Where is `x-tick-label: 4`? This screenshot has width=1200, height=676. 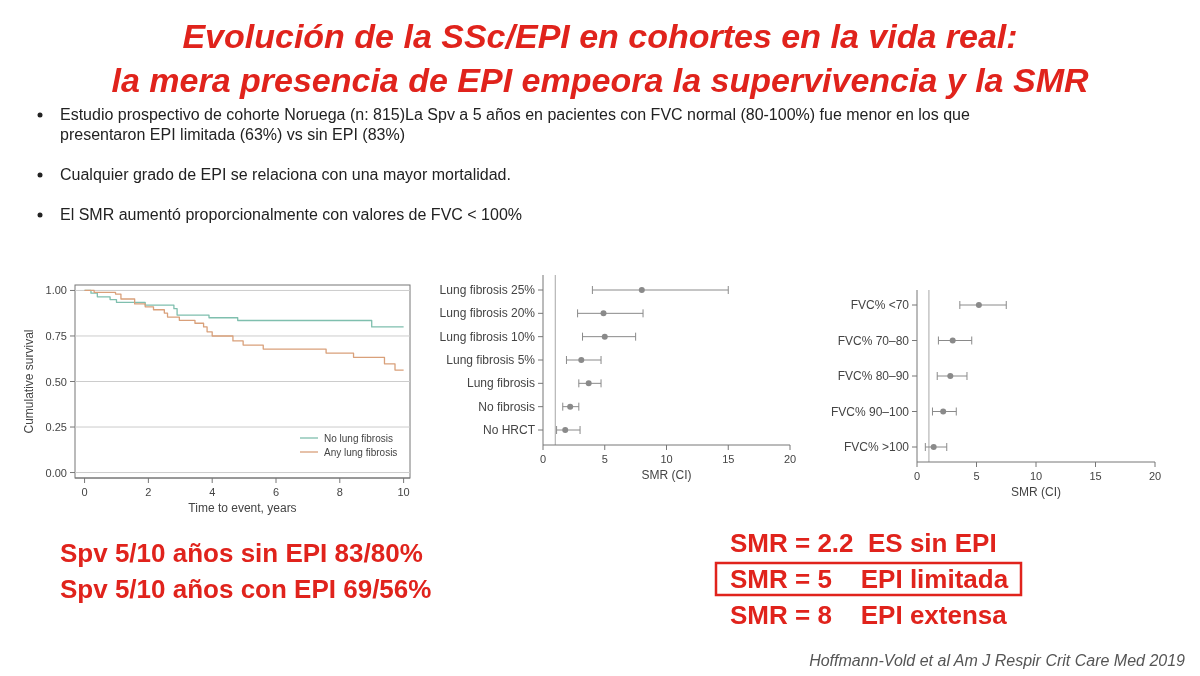 x-tick-label: 4 is located at coordinates (212, 492).